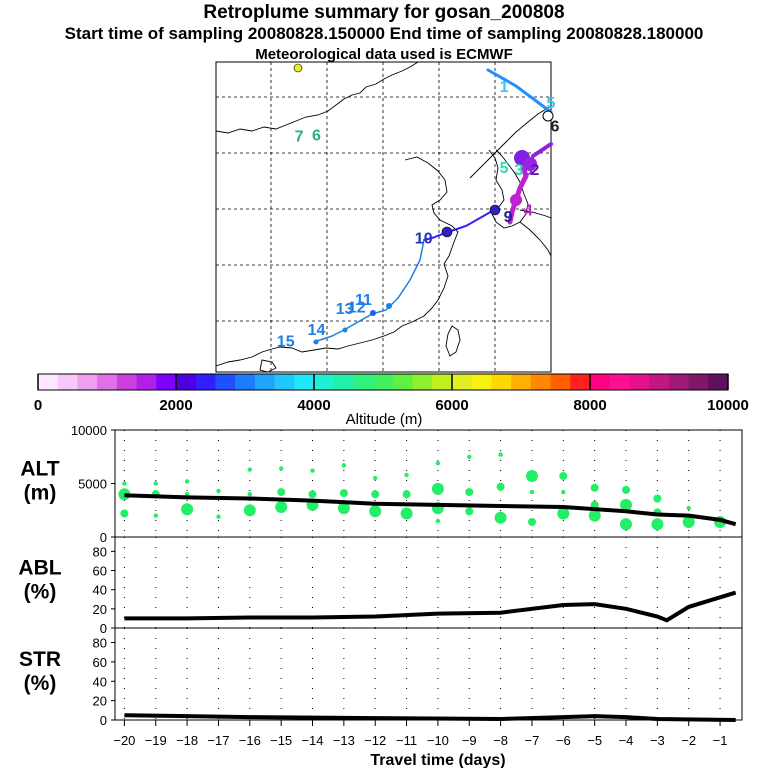  I want to click on track-segment-east, so click(542, 150).